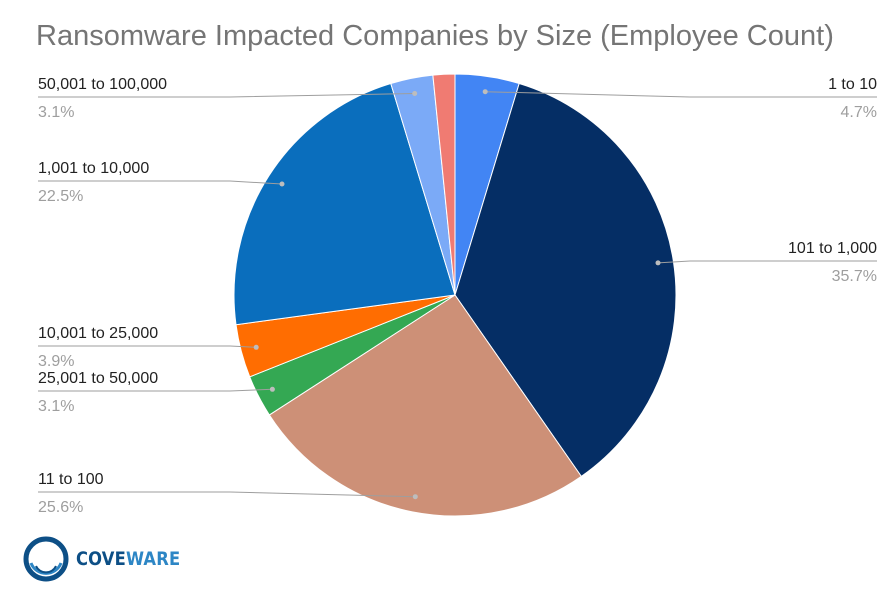  I want to click on pie-slice-unlabeled, so click(444, 184).